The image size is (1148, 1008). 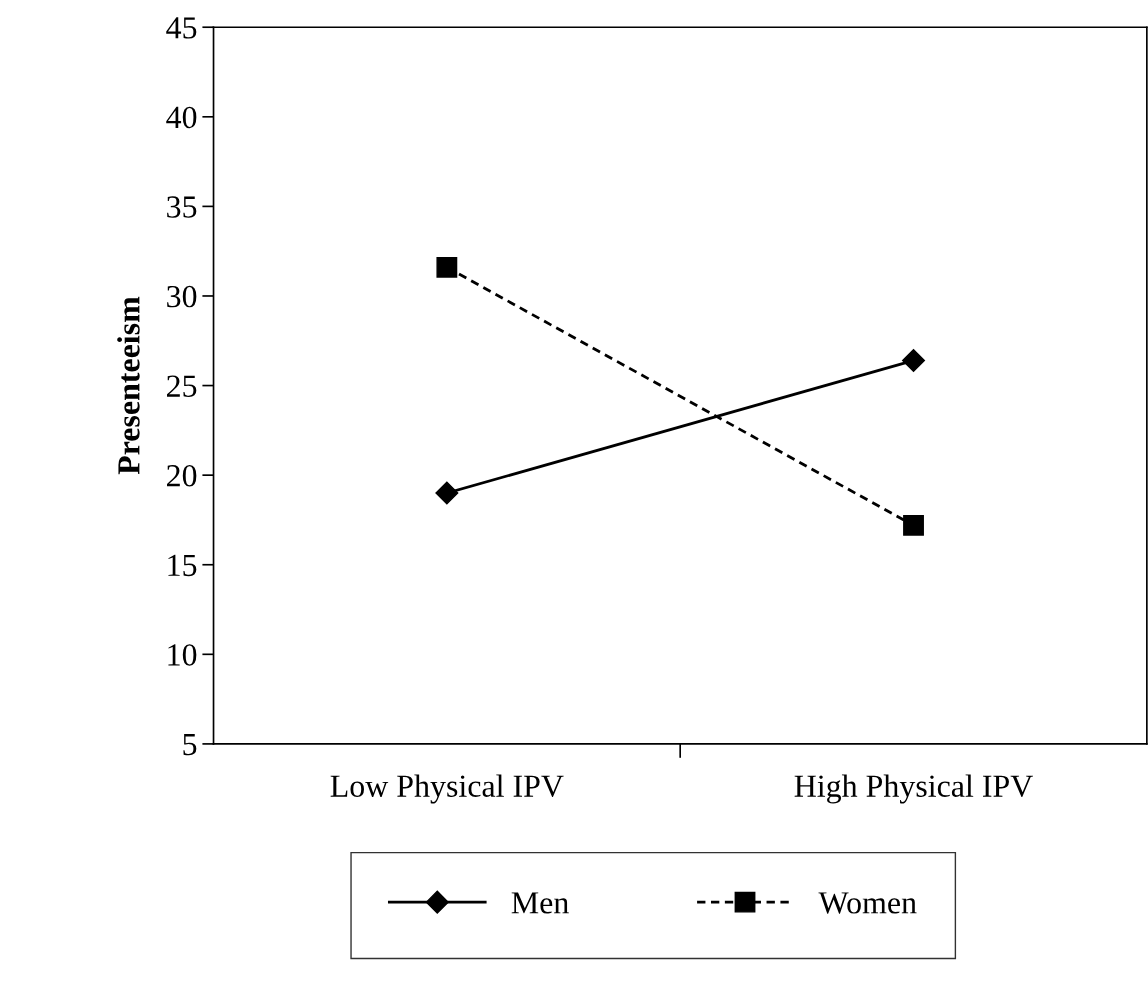 I want to click on y-tick-label: 20, so click(x=182, y=475).